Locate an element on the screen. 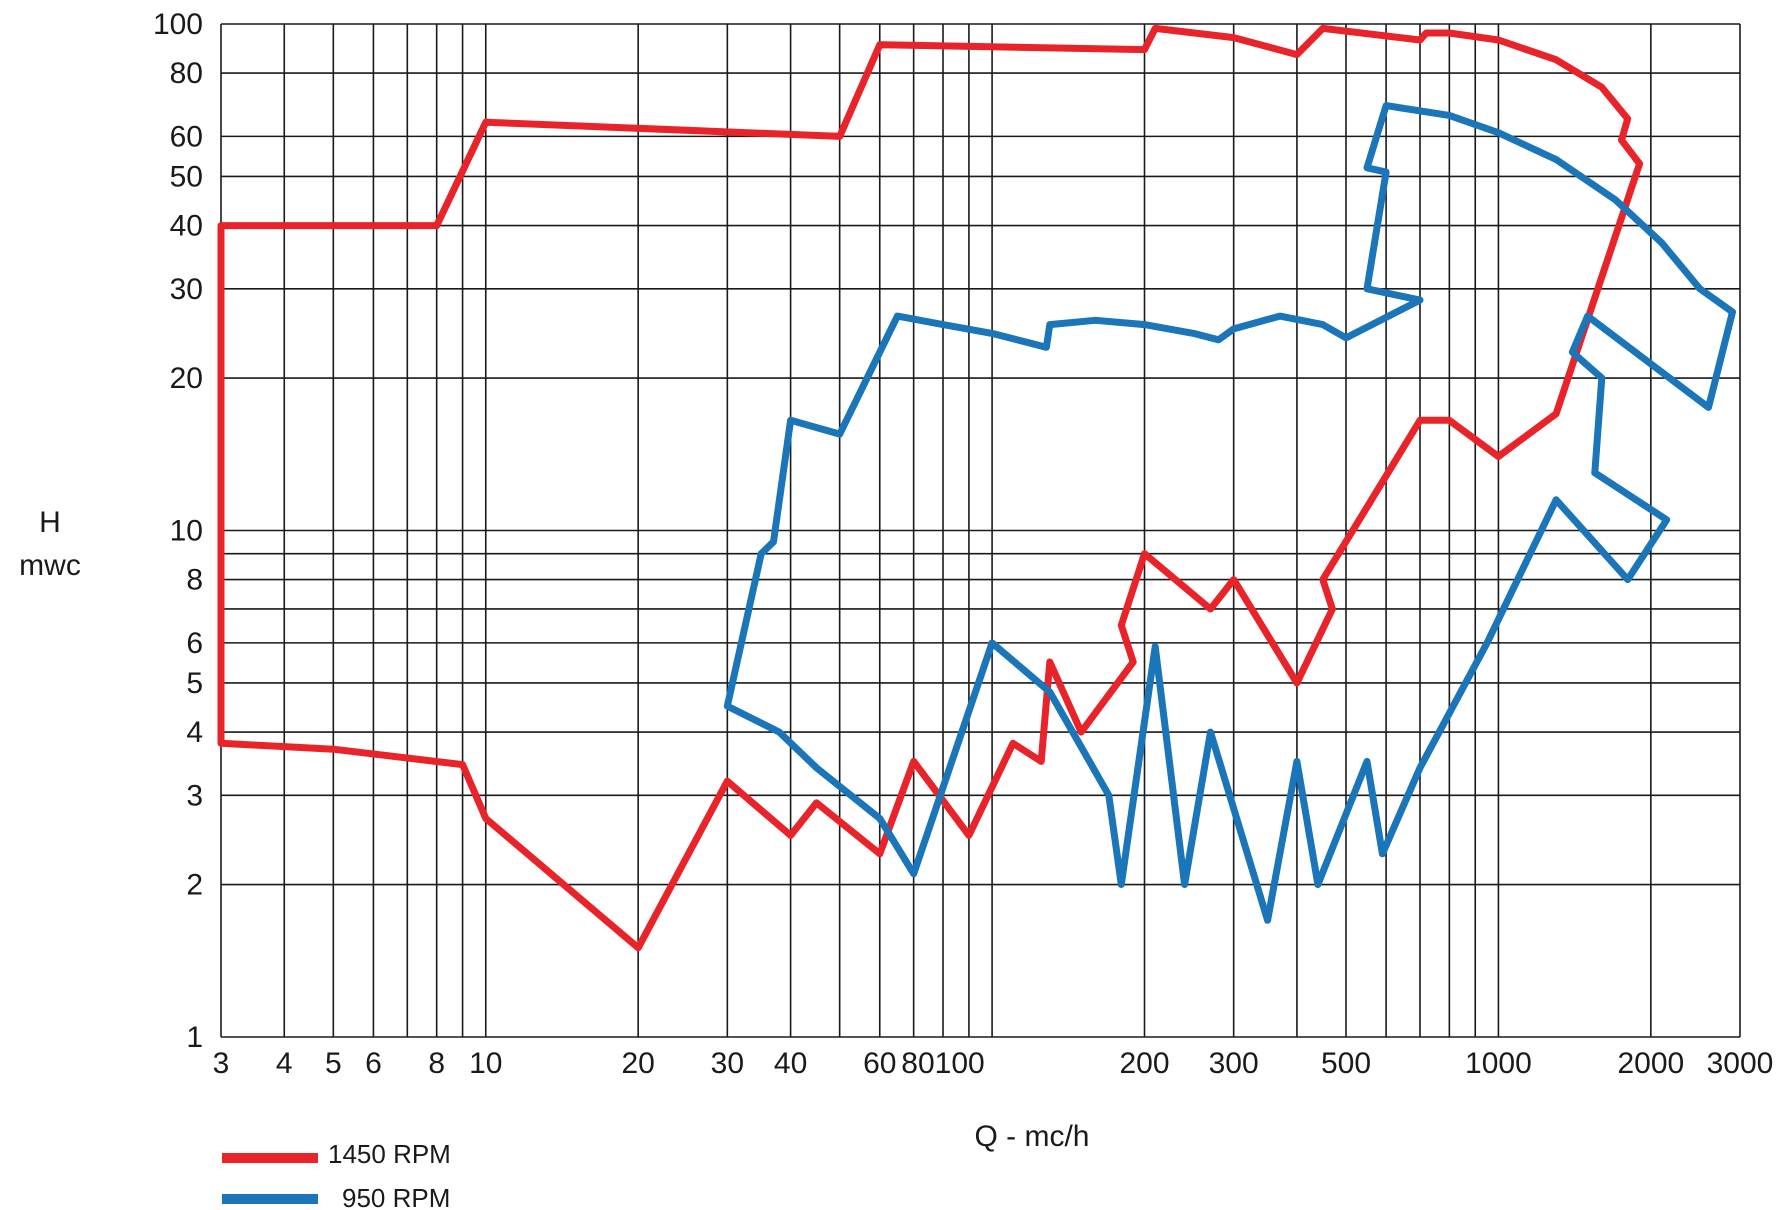  y-tick-label: 20 is located at coordinates (186, 378).